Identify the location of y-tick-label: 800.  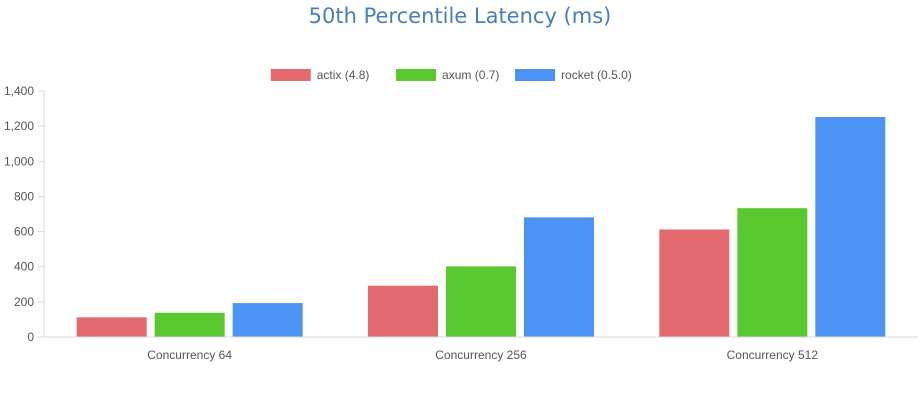
(24, 196).